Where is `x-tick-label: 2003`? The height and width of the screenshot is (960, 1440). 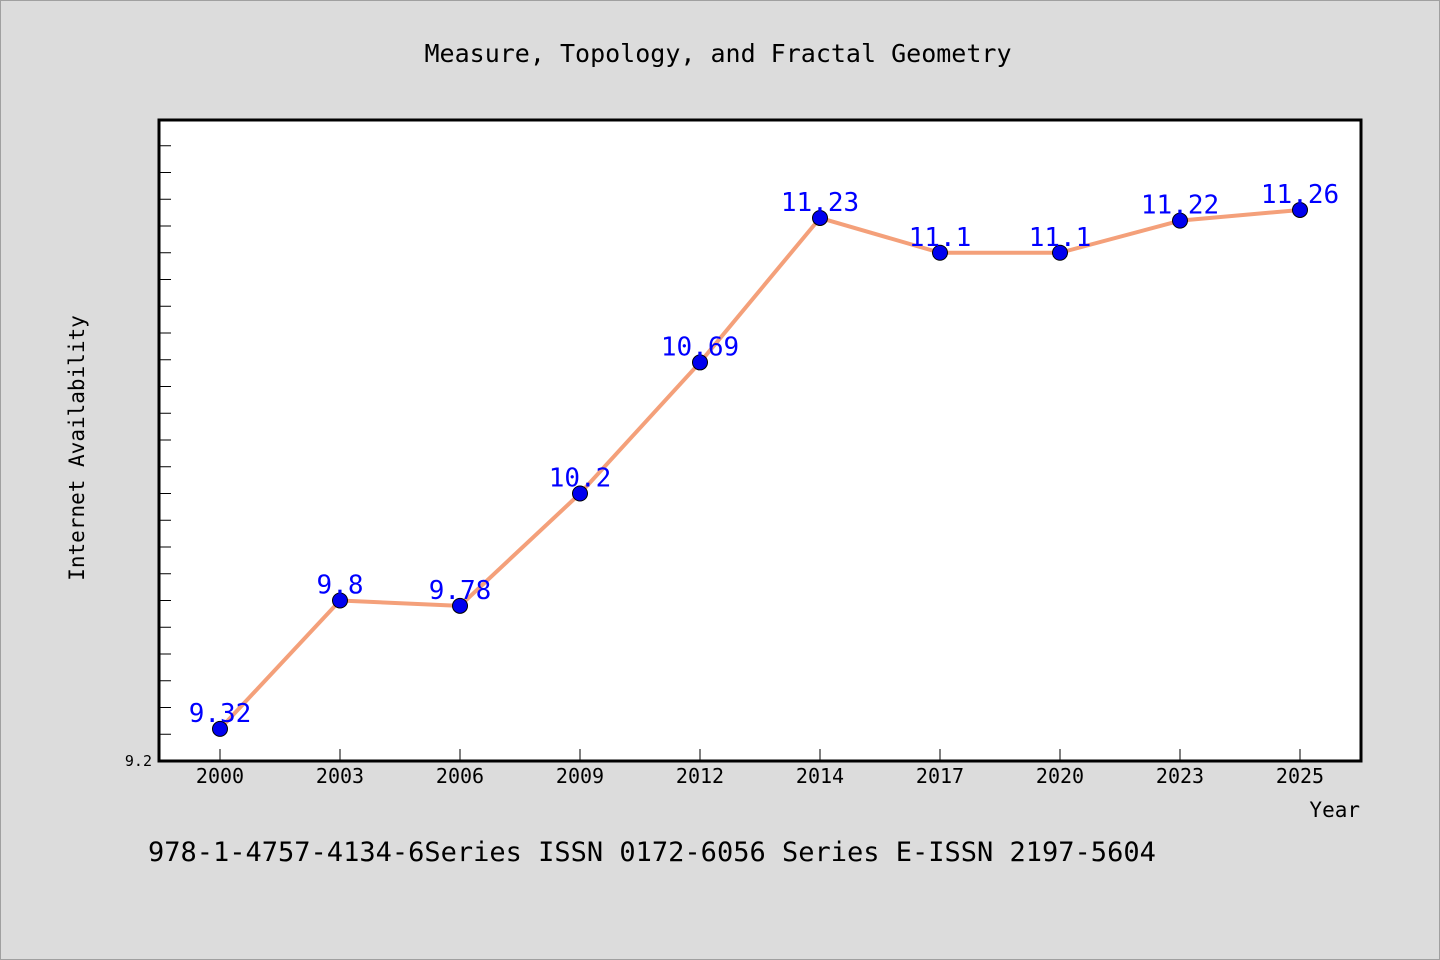 x-tick-label: 2003 is located at coordinates (340, 776).